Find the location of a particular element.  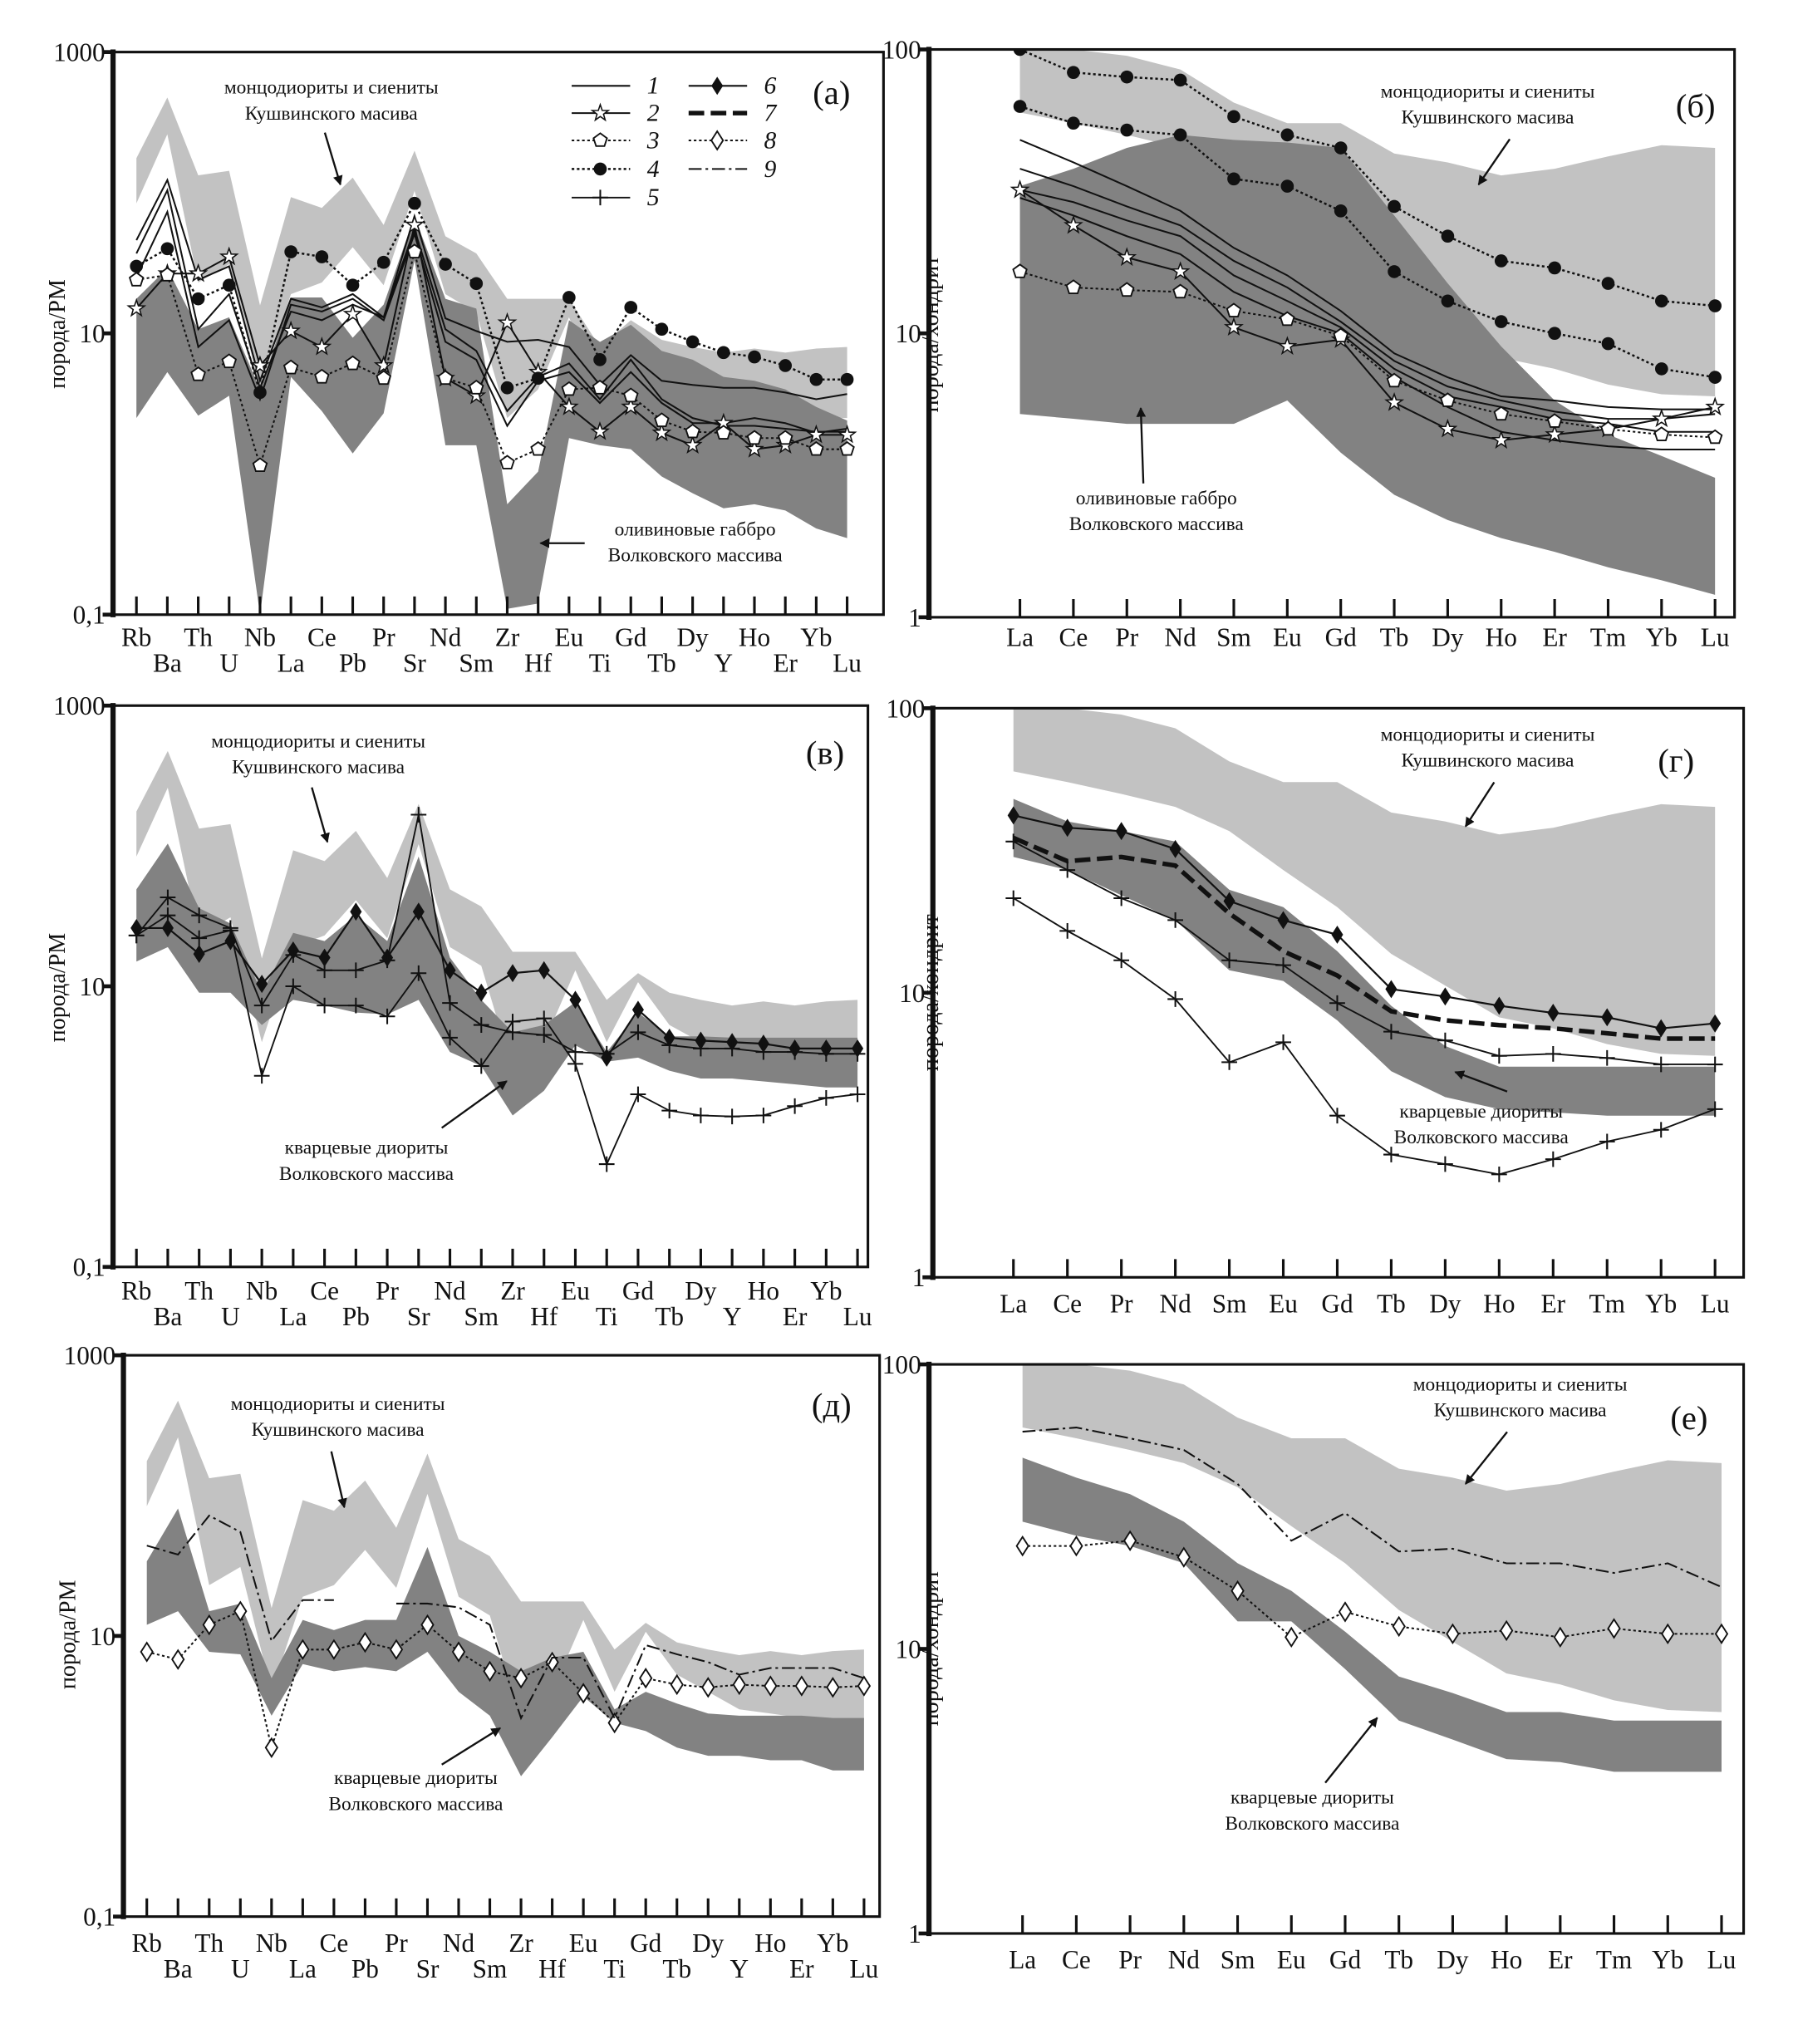

panel-label: (д) is located at coordinates (832, 1405).